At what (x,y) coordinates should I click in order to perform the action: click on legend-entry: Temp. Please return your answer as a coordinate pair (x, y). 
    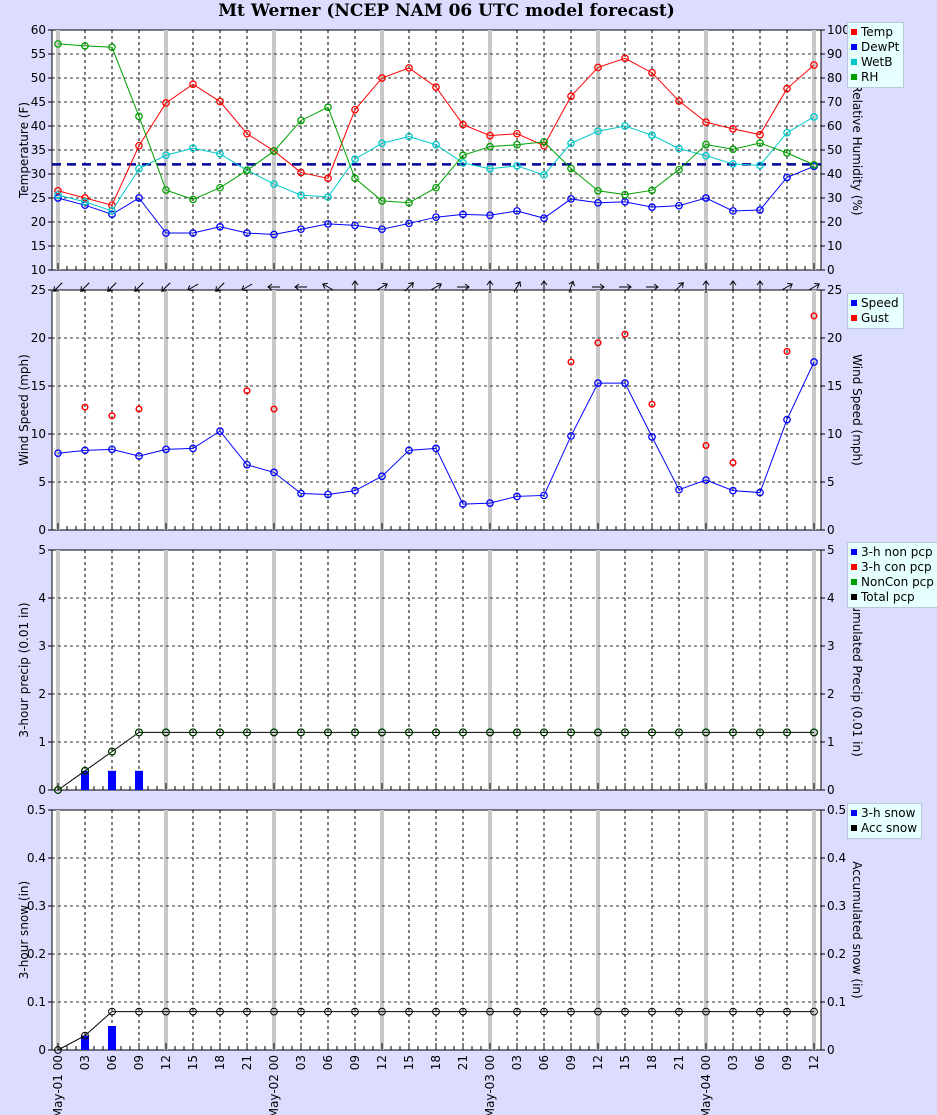
    Looking at the image, I should click on (875, 32).